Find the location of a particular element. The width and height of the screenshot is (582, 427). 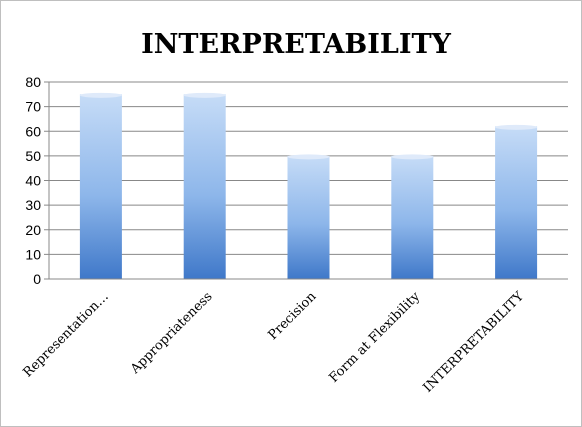

y-axis-ticks: 0 10 20 30 40 50 60 70 80 is located at coordinates (37, 180).